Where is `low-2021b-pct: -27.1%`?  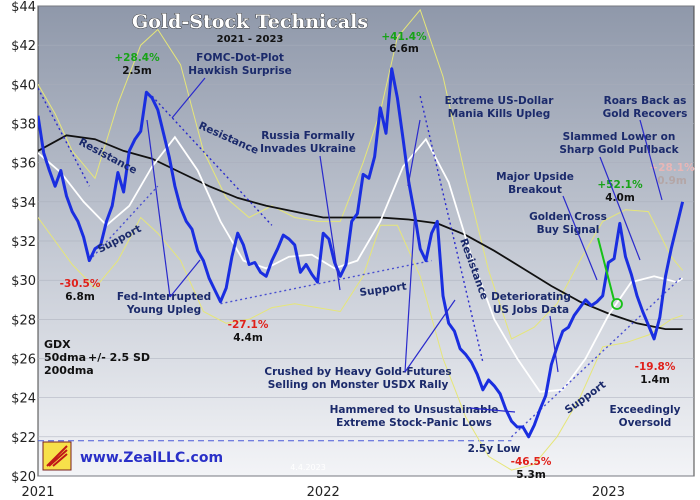
low-2021b-pct: -27.1% is located at coordinates (248, 325).